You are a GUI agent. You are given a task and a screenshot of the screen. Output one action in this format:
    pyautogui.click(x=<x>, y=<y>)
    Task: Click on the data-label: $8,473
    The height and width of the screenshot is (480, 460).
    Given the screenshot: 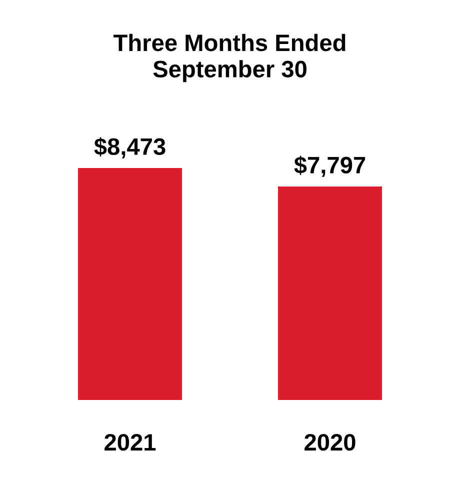 What is the action you would take?
    pyautogui.click(x=130, y=147)
    